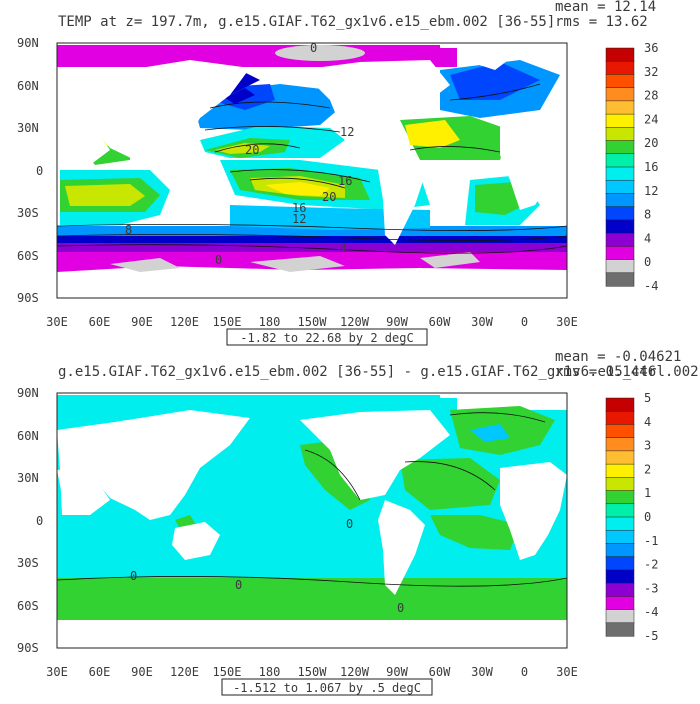 This screenshot has width=700, height=704. What do you see at coordinates (651, 565) in the screenshot?
I see `bottom-colorbar-label: -2` at bounding box center [651, 565].